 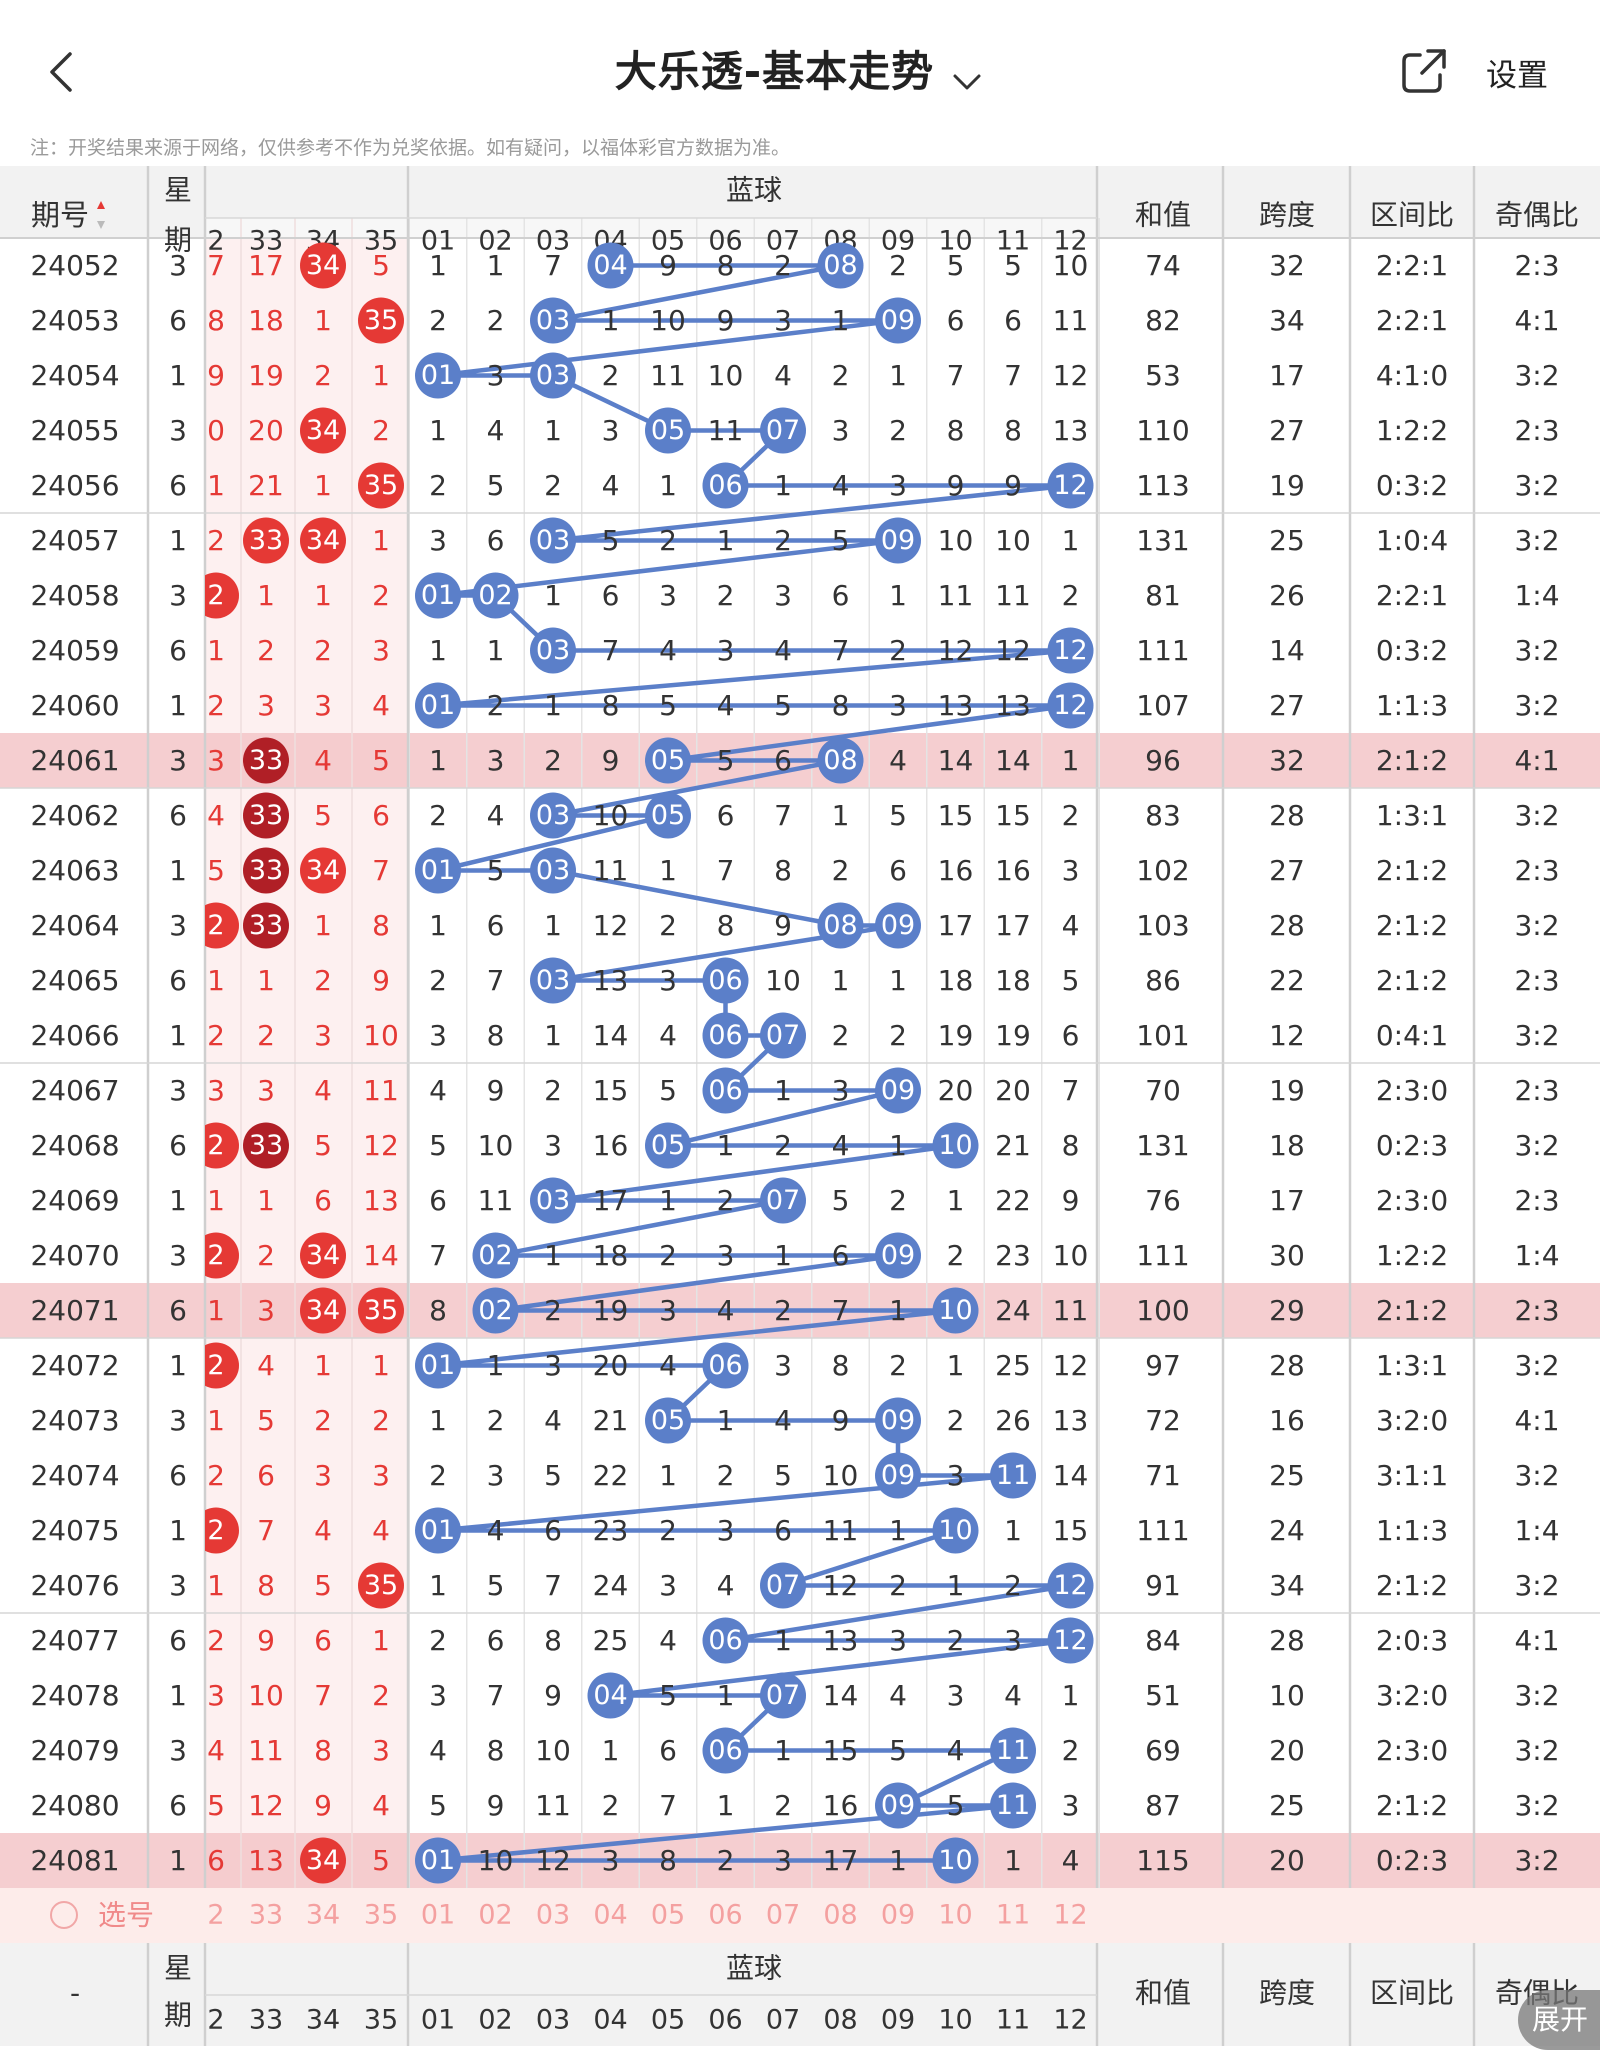 I want to click on front-ball-number: 34, so click(x=323, y=1310).